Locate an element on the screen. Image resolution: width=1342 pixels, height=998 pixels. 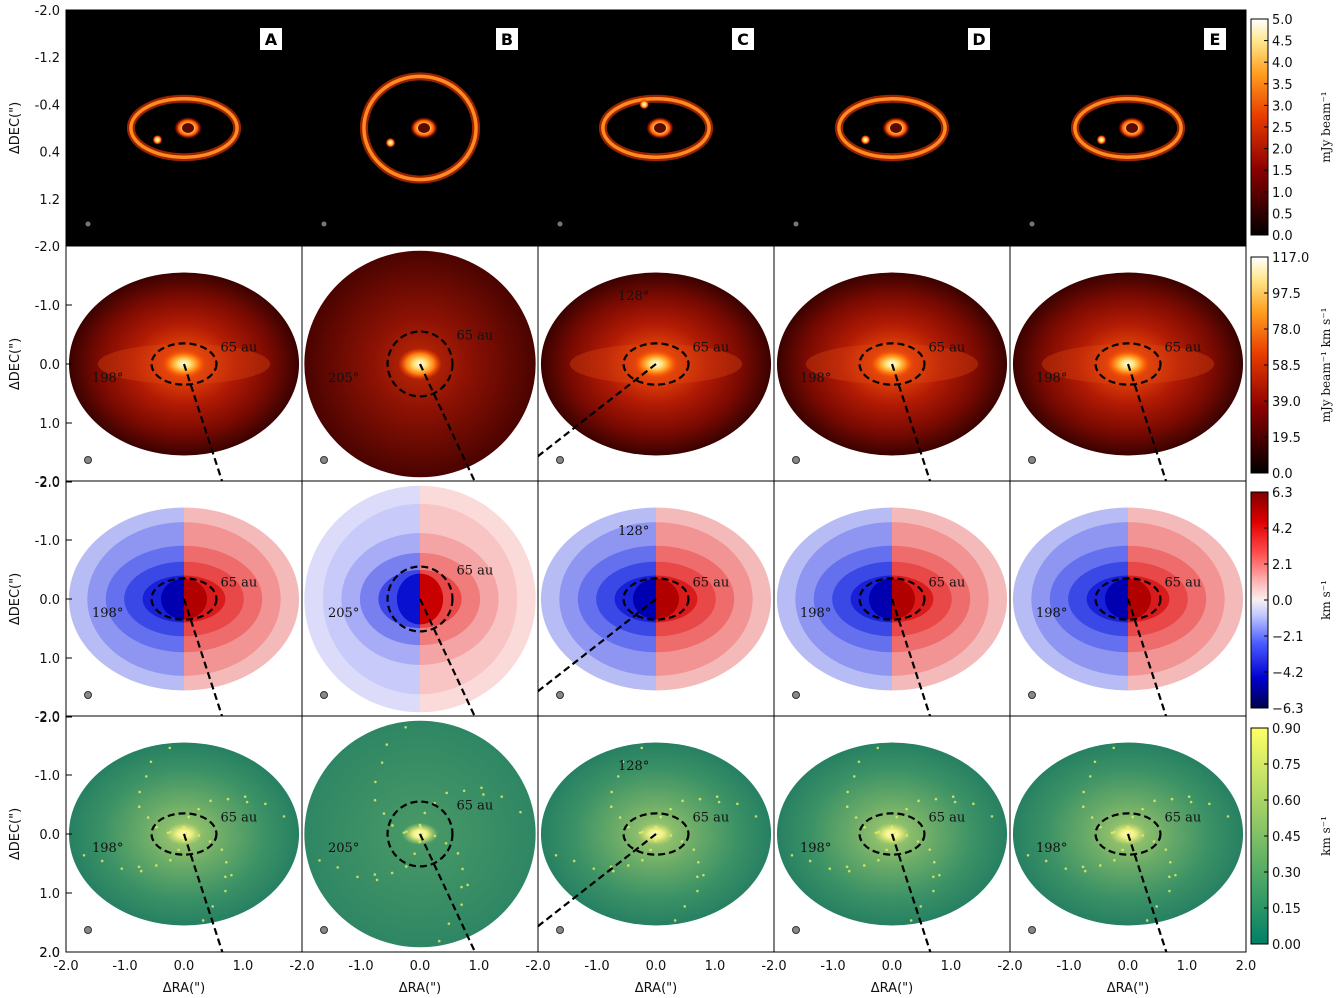
panel-moment1-D: 65 au 198° is located at coordinates (892, 599).